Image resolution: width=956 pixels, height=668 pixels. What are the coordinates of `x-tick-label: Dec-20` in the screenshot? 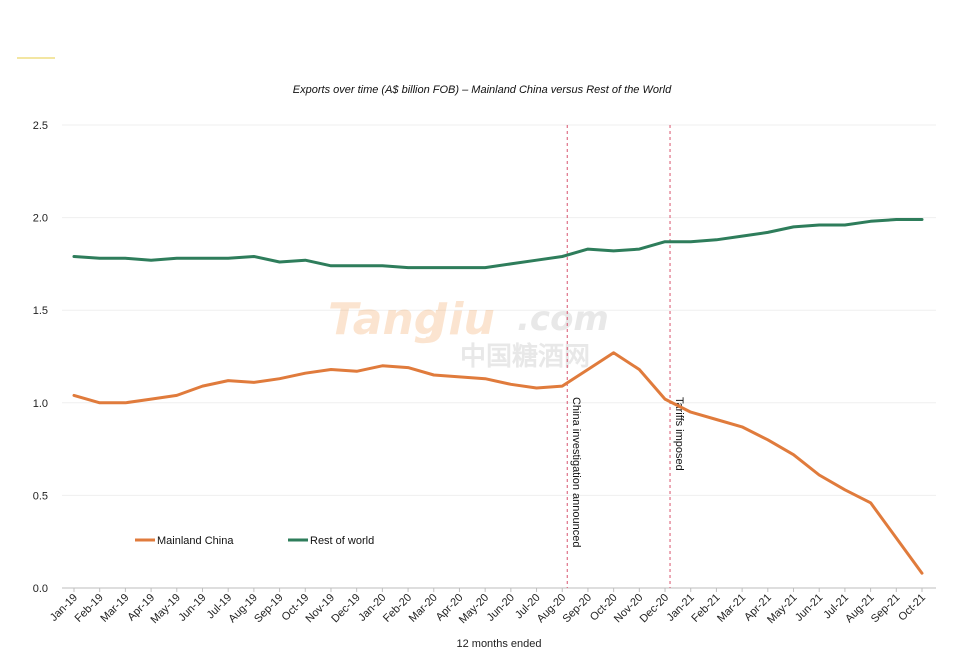 It's located at (655, 609).